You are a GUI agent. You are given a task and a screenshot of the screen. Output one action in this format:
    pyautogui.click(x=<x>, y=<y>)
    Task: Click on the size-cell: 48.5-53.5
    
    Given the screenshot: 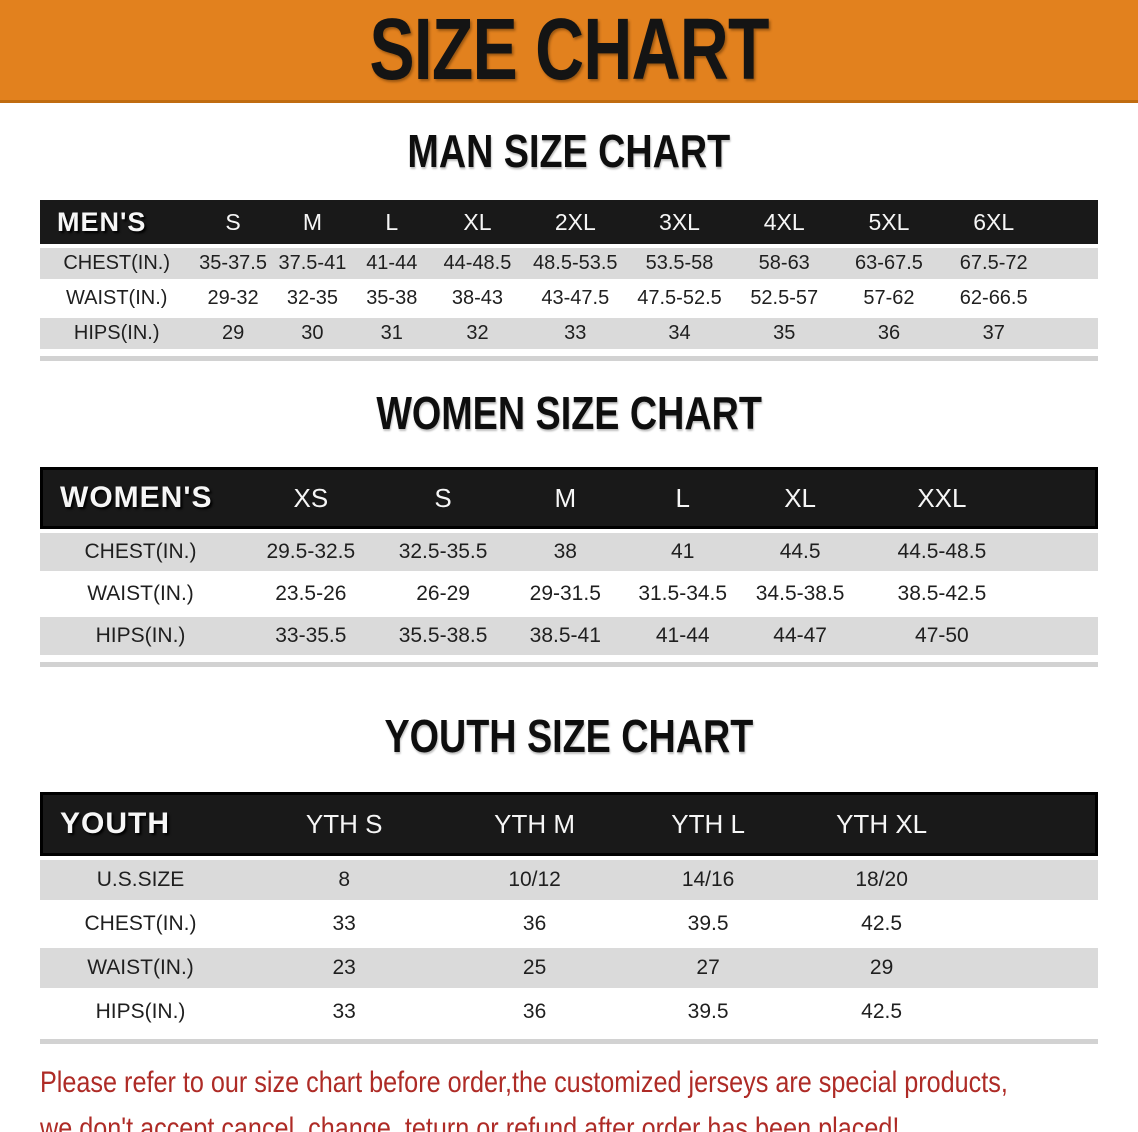 What is the action you would take?
    pyautogui.click(x=575, y=263)
    